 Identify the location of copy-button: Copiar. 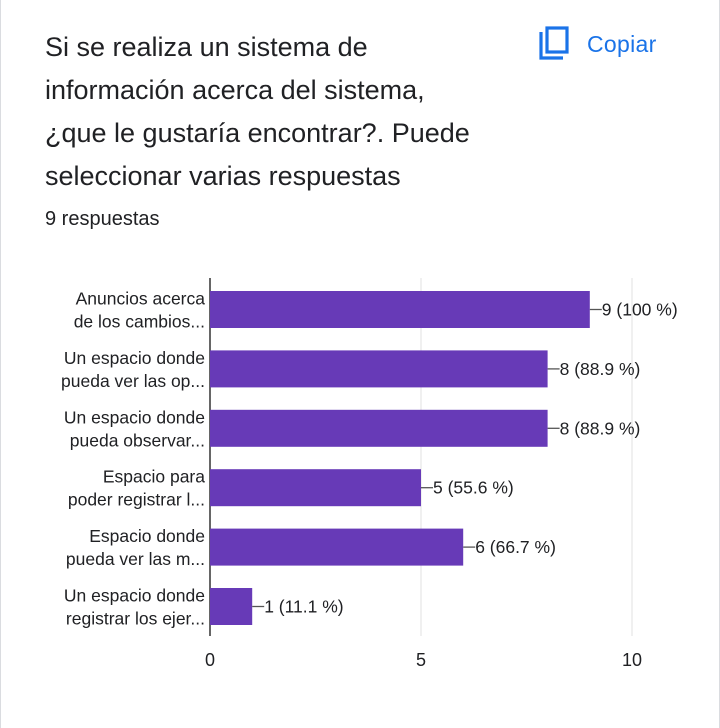
(597, 44).